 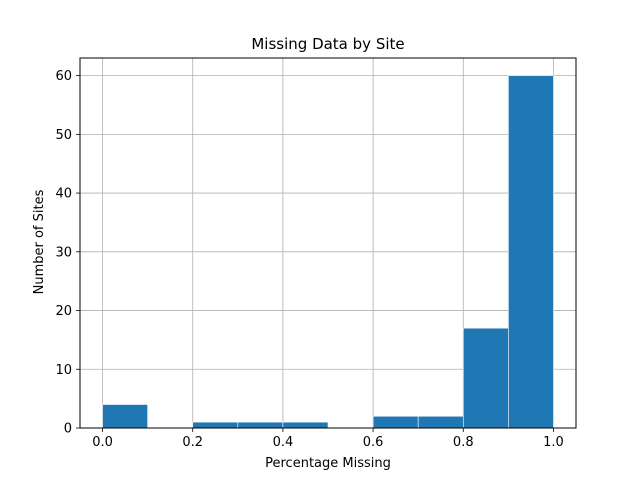 I want to click on y-tick-label-6: 60, so click(x=63, y=76).